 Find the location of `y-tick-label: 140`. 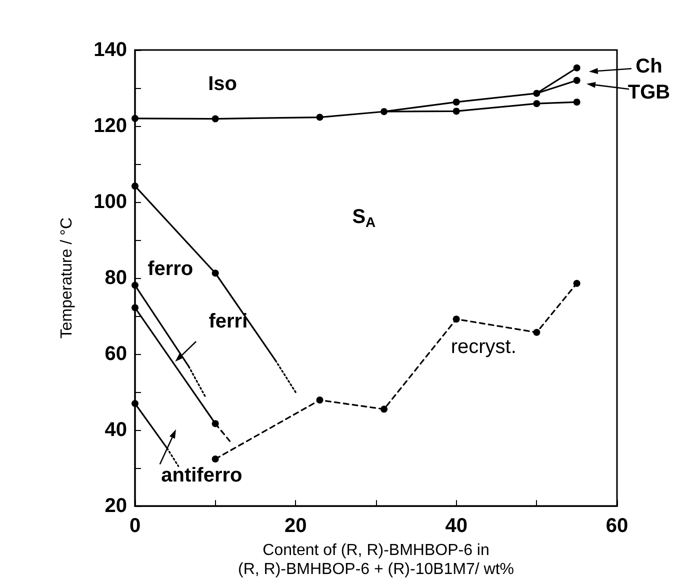

y-tick-label: 140 is located at coordinates (110, 50).